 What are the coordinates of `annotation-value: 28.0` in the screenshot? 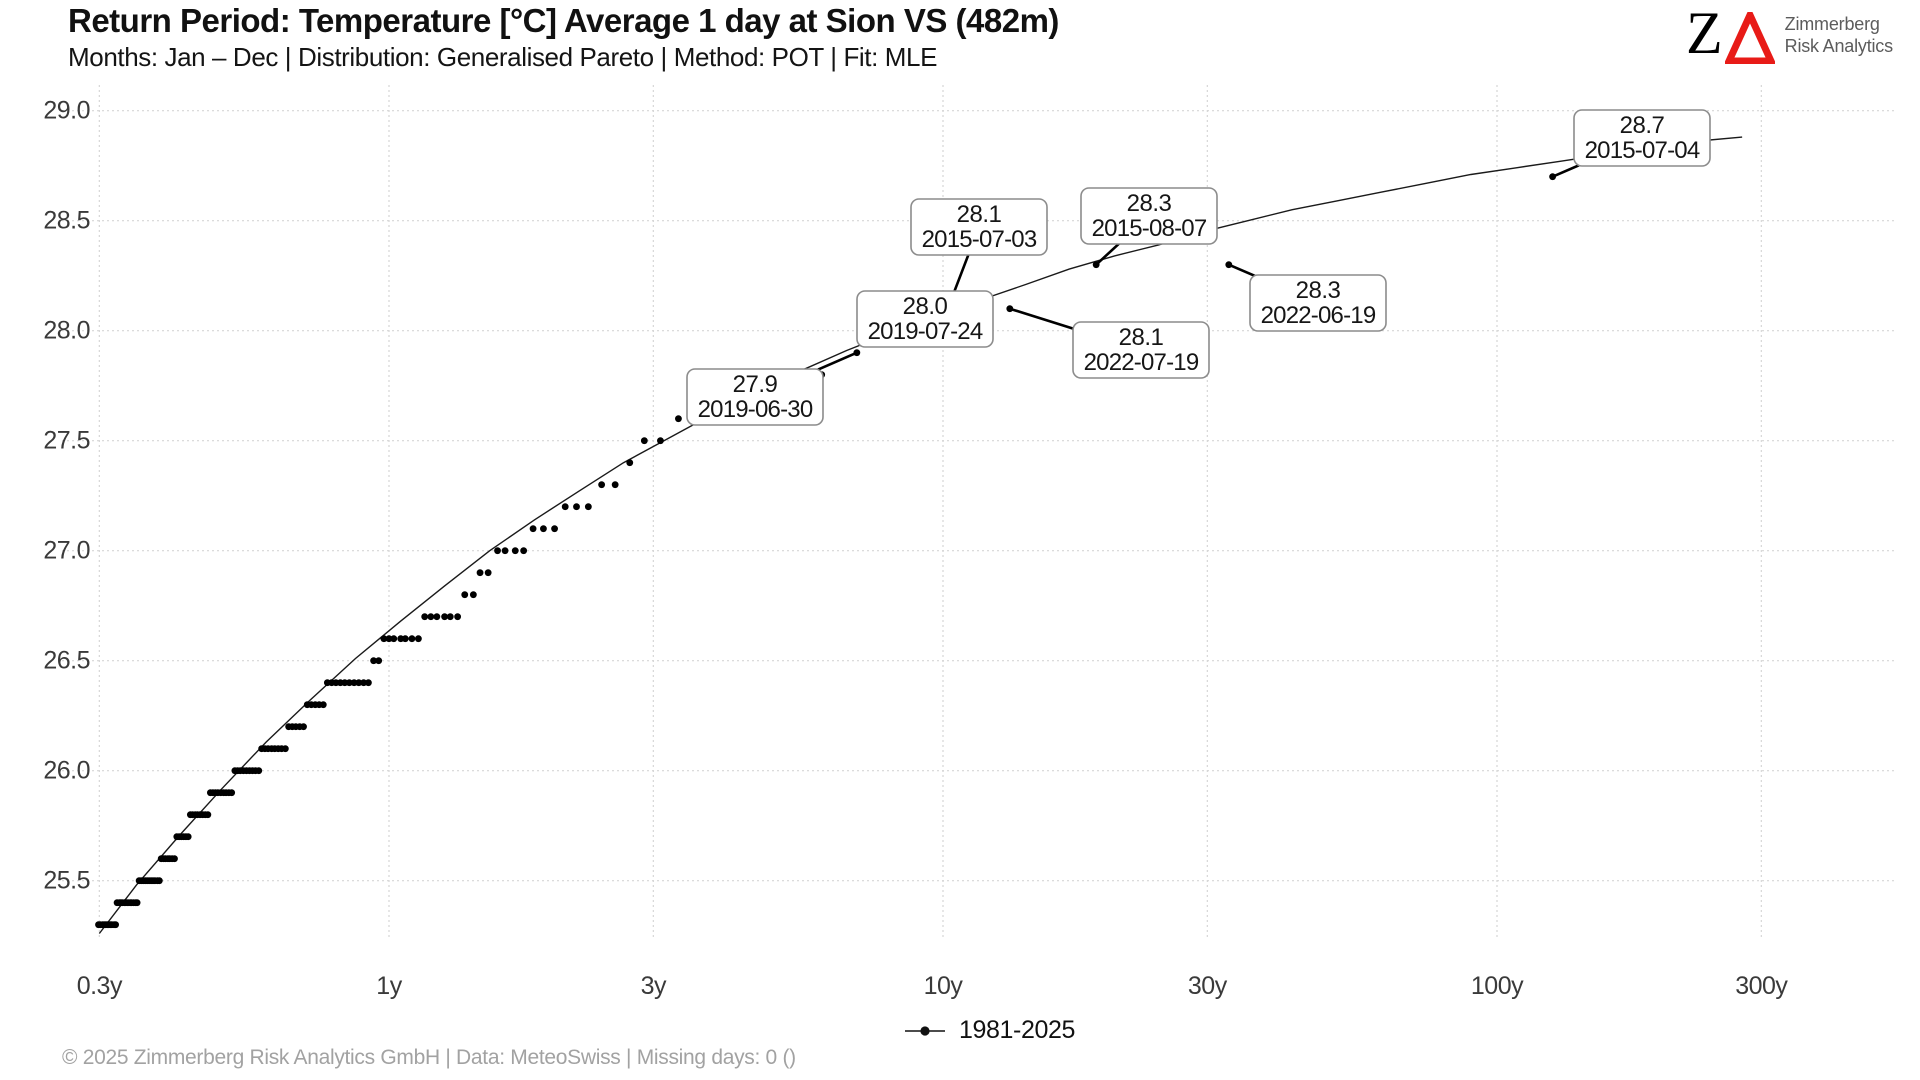 It's located at (925, 306).